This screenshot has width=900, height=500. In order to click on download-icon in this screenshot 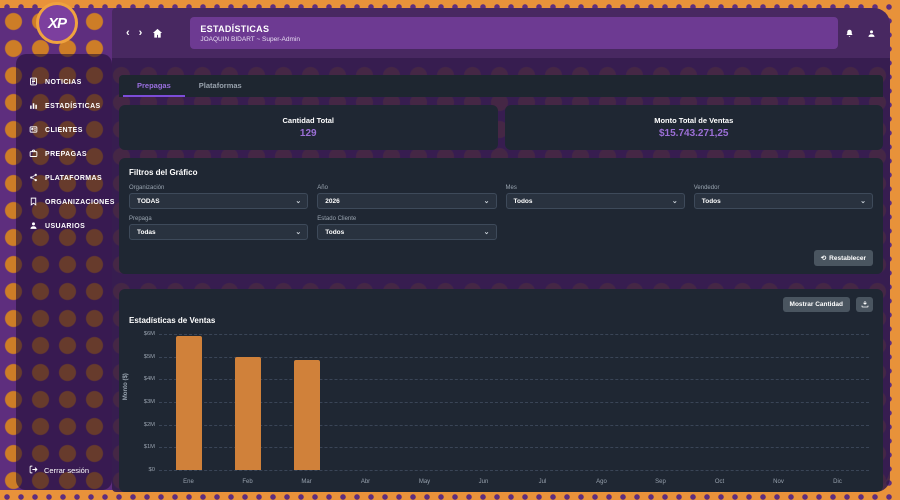, I will do `click(865, 305)`.